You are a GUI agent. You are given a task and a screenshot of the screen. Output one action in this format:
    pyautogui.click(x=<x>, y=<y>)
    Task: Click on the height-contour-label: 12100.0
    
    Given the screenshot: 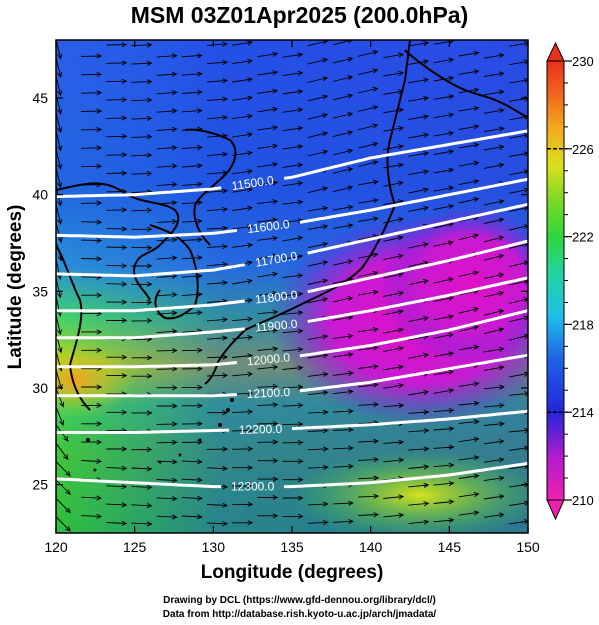 What is the action you would take?
    pyautogui.click(x=268, y=393)
    